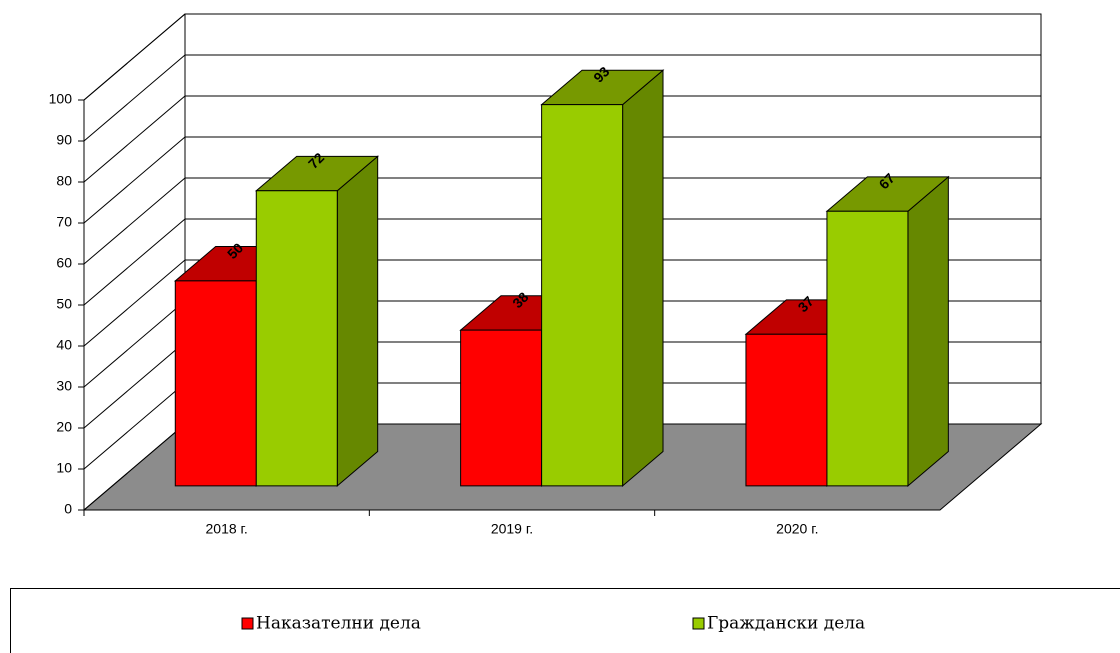 This screenshot has height=653, width=1120. Describe the element at coordinates (64, 427) in the screenshot. I see `y-tick-label: 20` at that location.